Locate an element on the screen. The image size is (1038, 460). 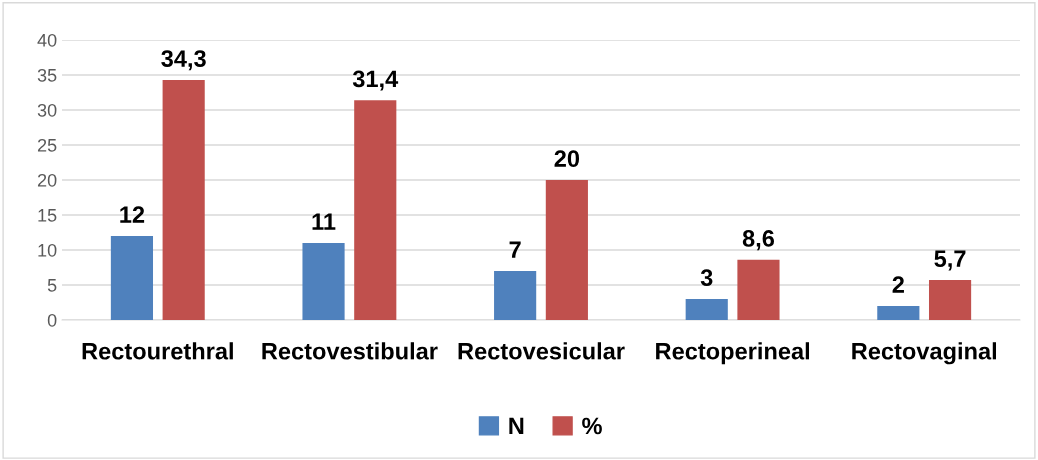
y-tick-label: 15 is located at coordinates (47, 215).